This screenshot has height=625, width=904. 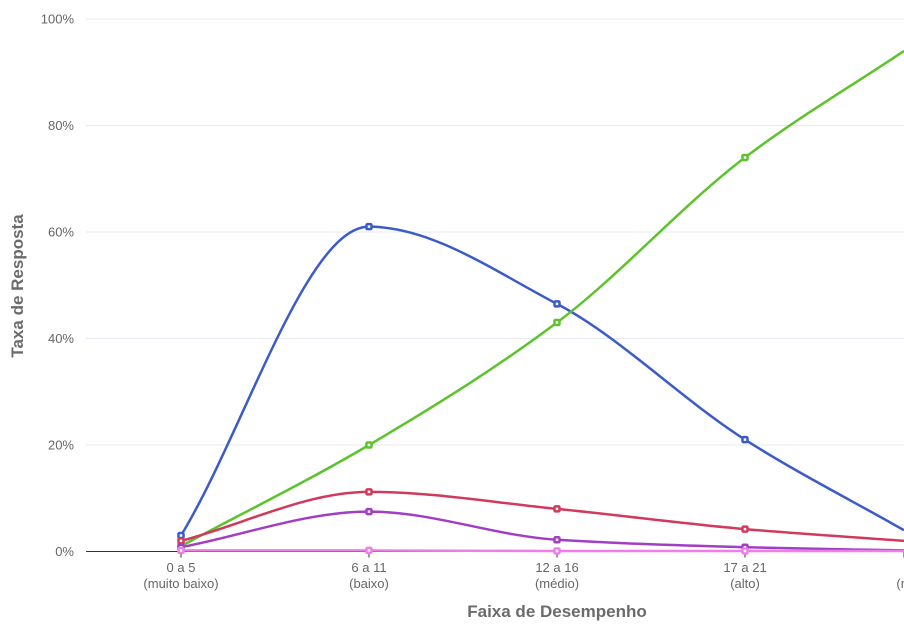 I want to click on x-tick-label: 17 a 21, so click(x=744, y=567).